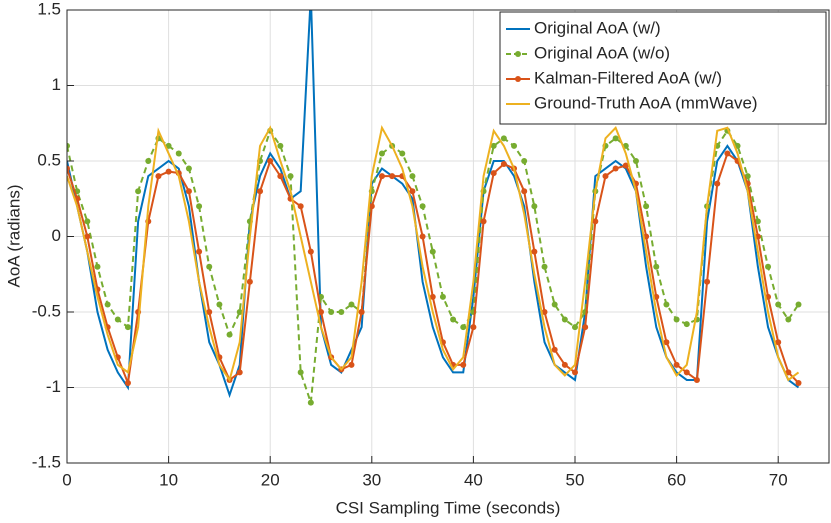  What do you see at coordinates (49, 159) in the screenshot?
I see `y-tick-label: 0.5` at bounding box center [49, 159].